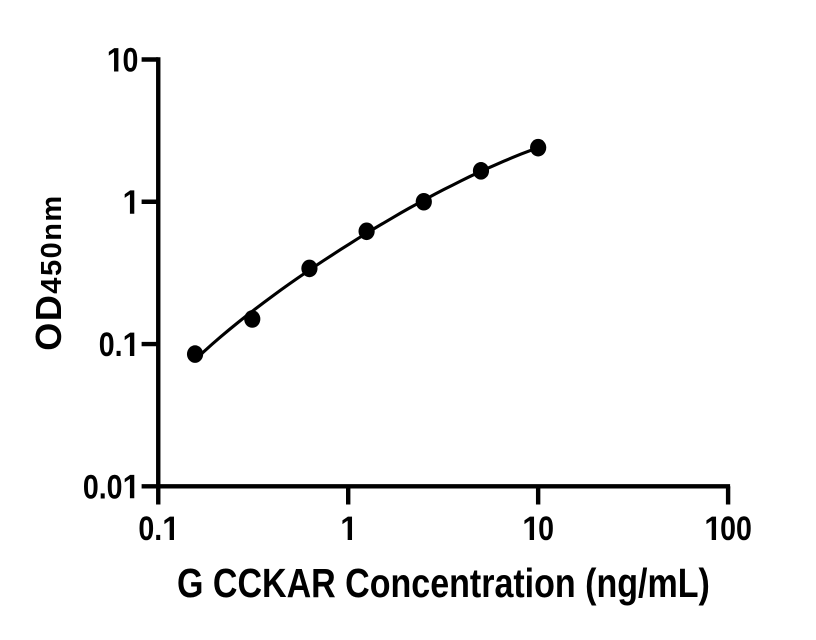 The image size is (816, 640). What do you see at coordinates (48, 272) in the screenshot?
I see `svg-text: OD450nm` at bounding box center [48, 272].